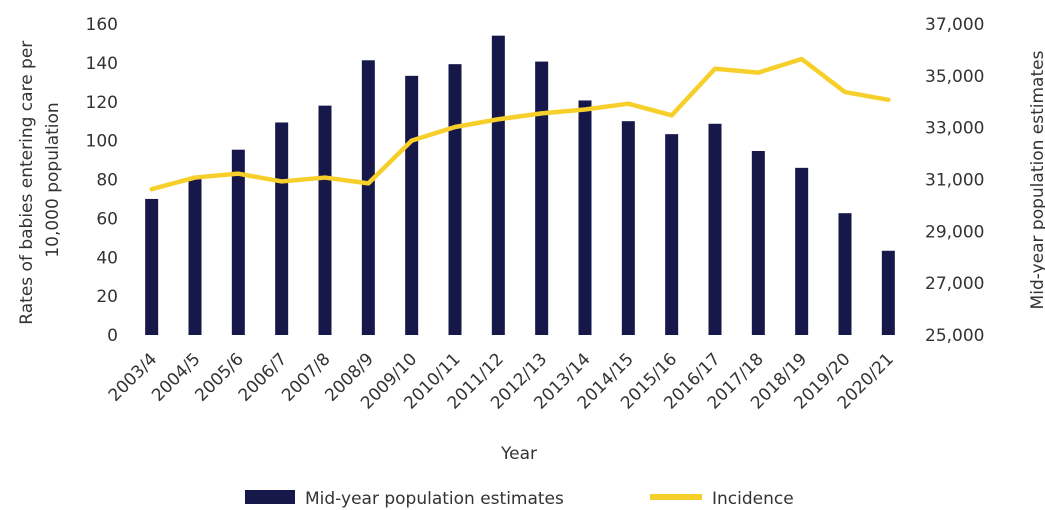 Image resolution: width=1045 pixels, height=510 pixels. What do you see at coordinates (270, 497) in the screenshot?
I see `legend-swatch-bars` at bounding box center [270, 497].